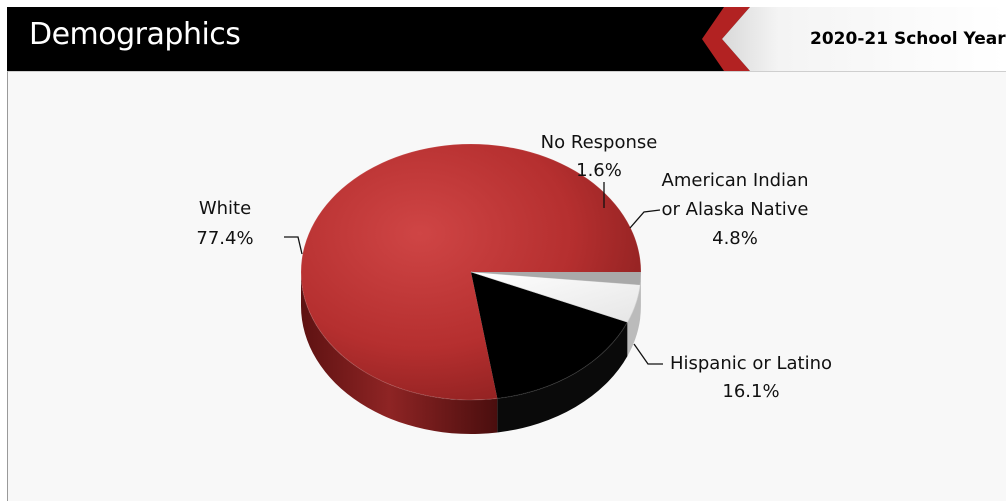 The image size is (1006, 502). Describe the element at coordinates (726, 39) in the screenshot. I see `chevron-red-icon` at that location.